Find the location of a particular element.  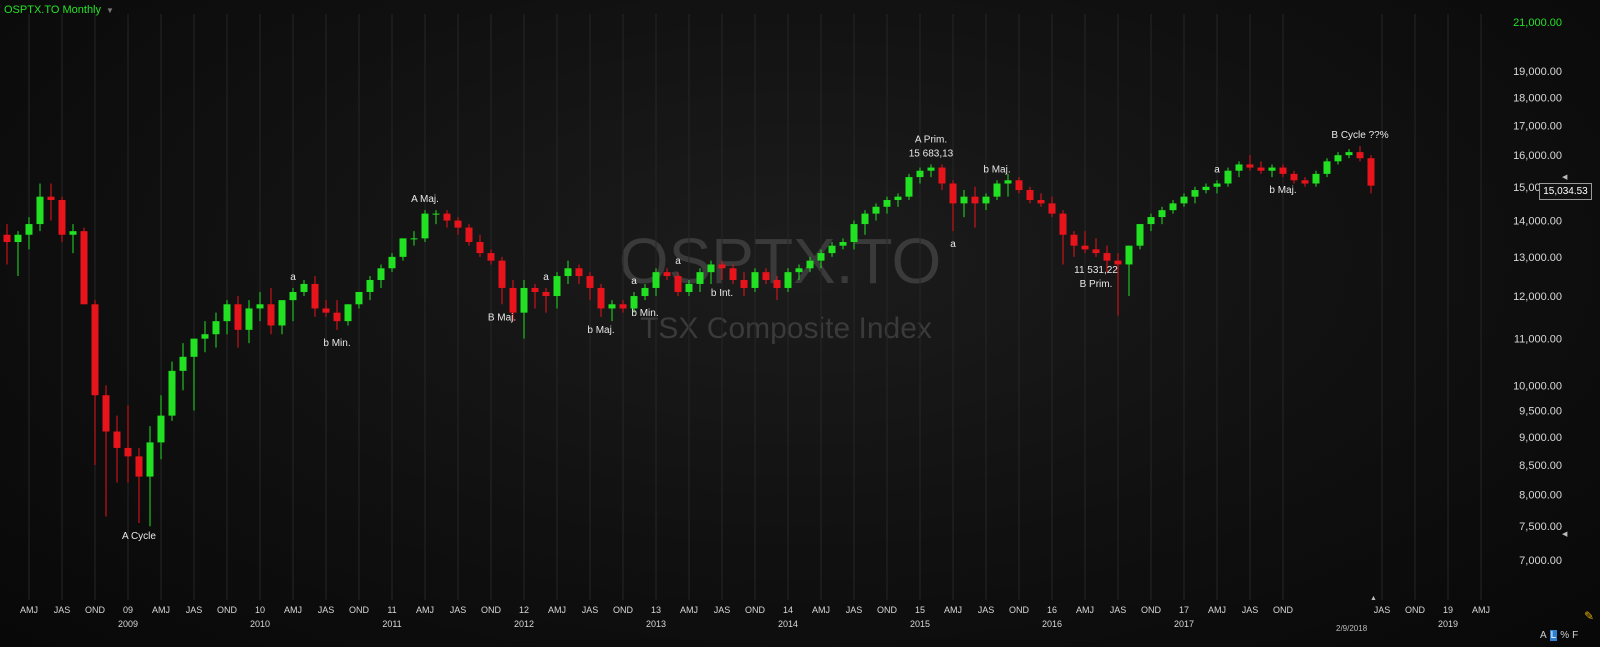

x-year-label: 2017 is located at coordinates (1184, 624).